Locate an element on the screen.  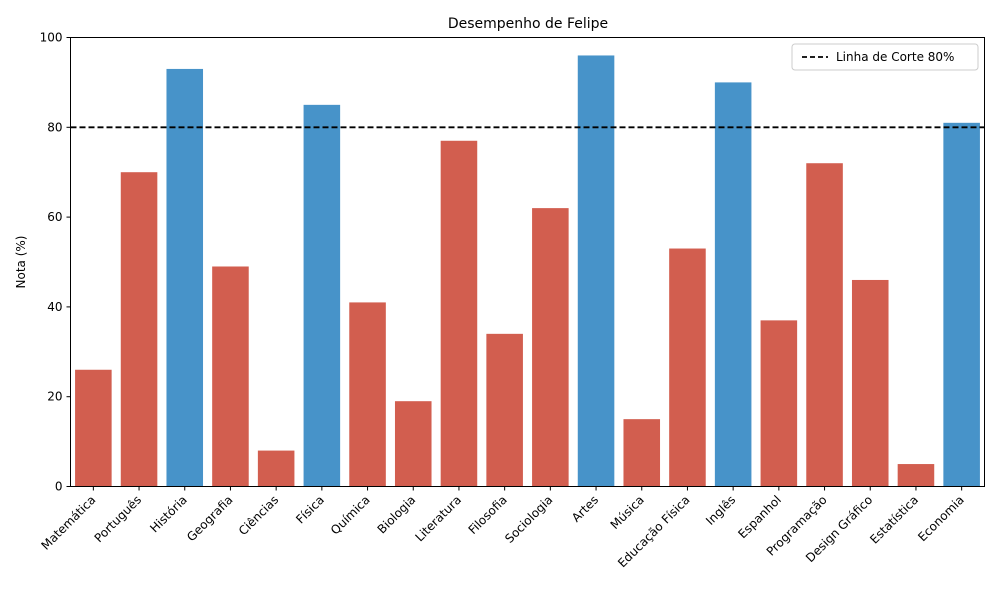
x-tick-label: Física is located at coordinates (310, 510).